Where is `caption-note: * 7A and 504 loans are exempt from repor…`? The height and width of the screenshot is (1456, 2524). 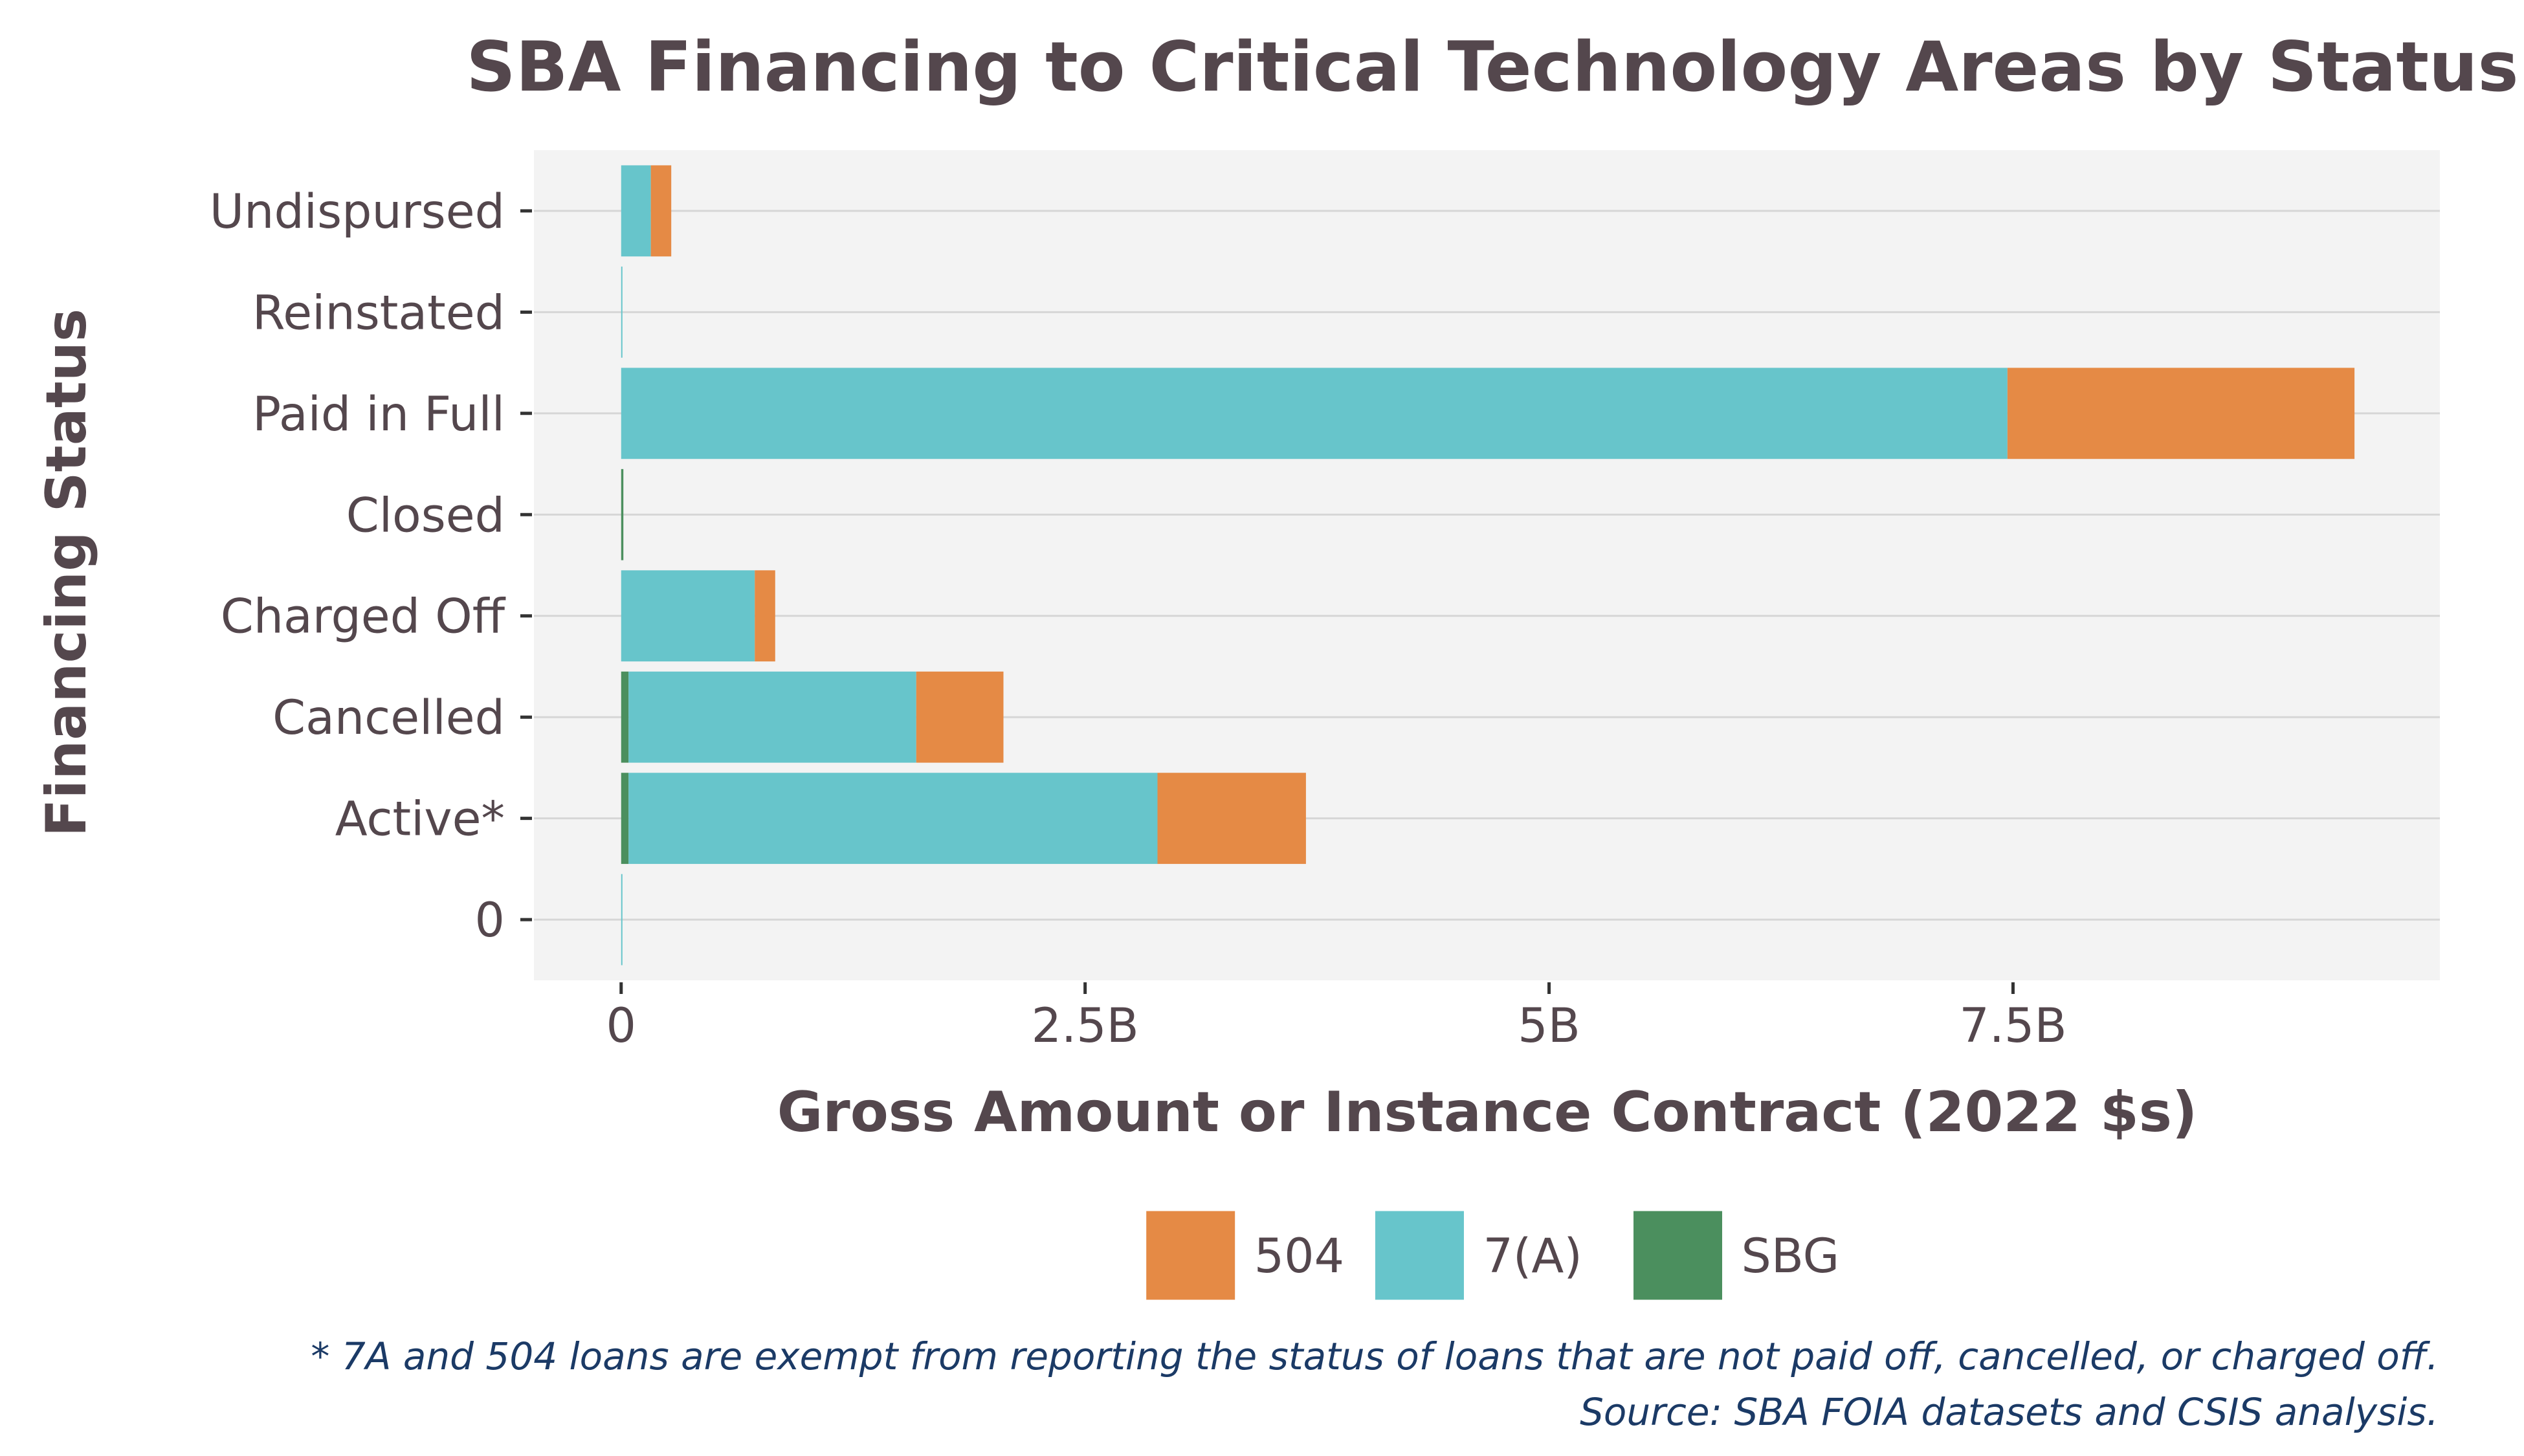
caption-note: * 7A and 504 loans are exempt from repor… is located at coordinates (1375, 1356).